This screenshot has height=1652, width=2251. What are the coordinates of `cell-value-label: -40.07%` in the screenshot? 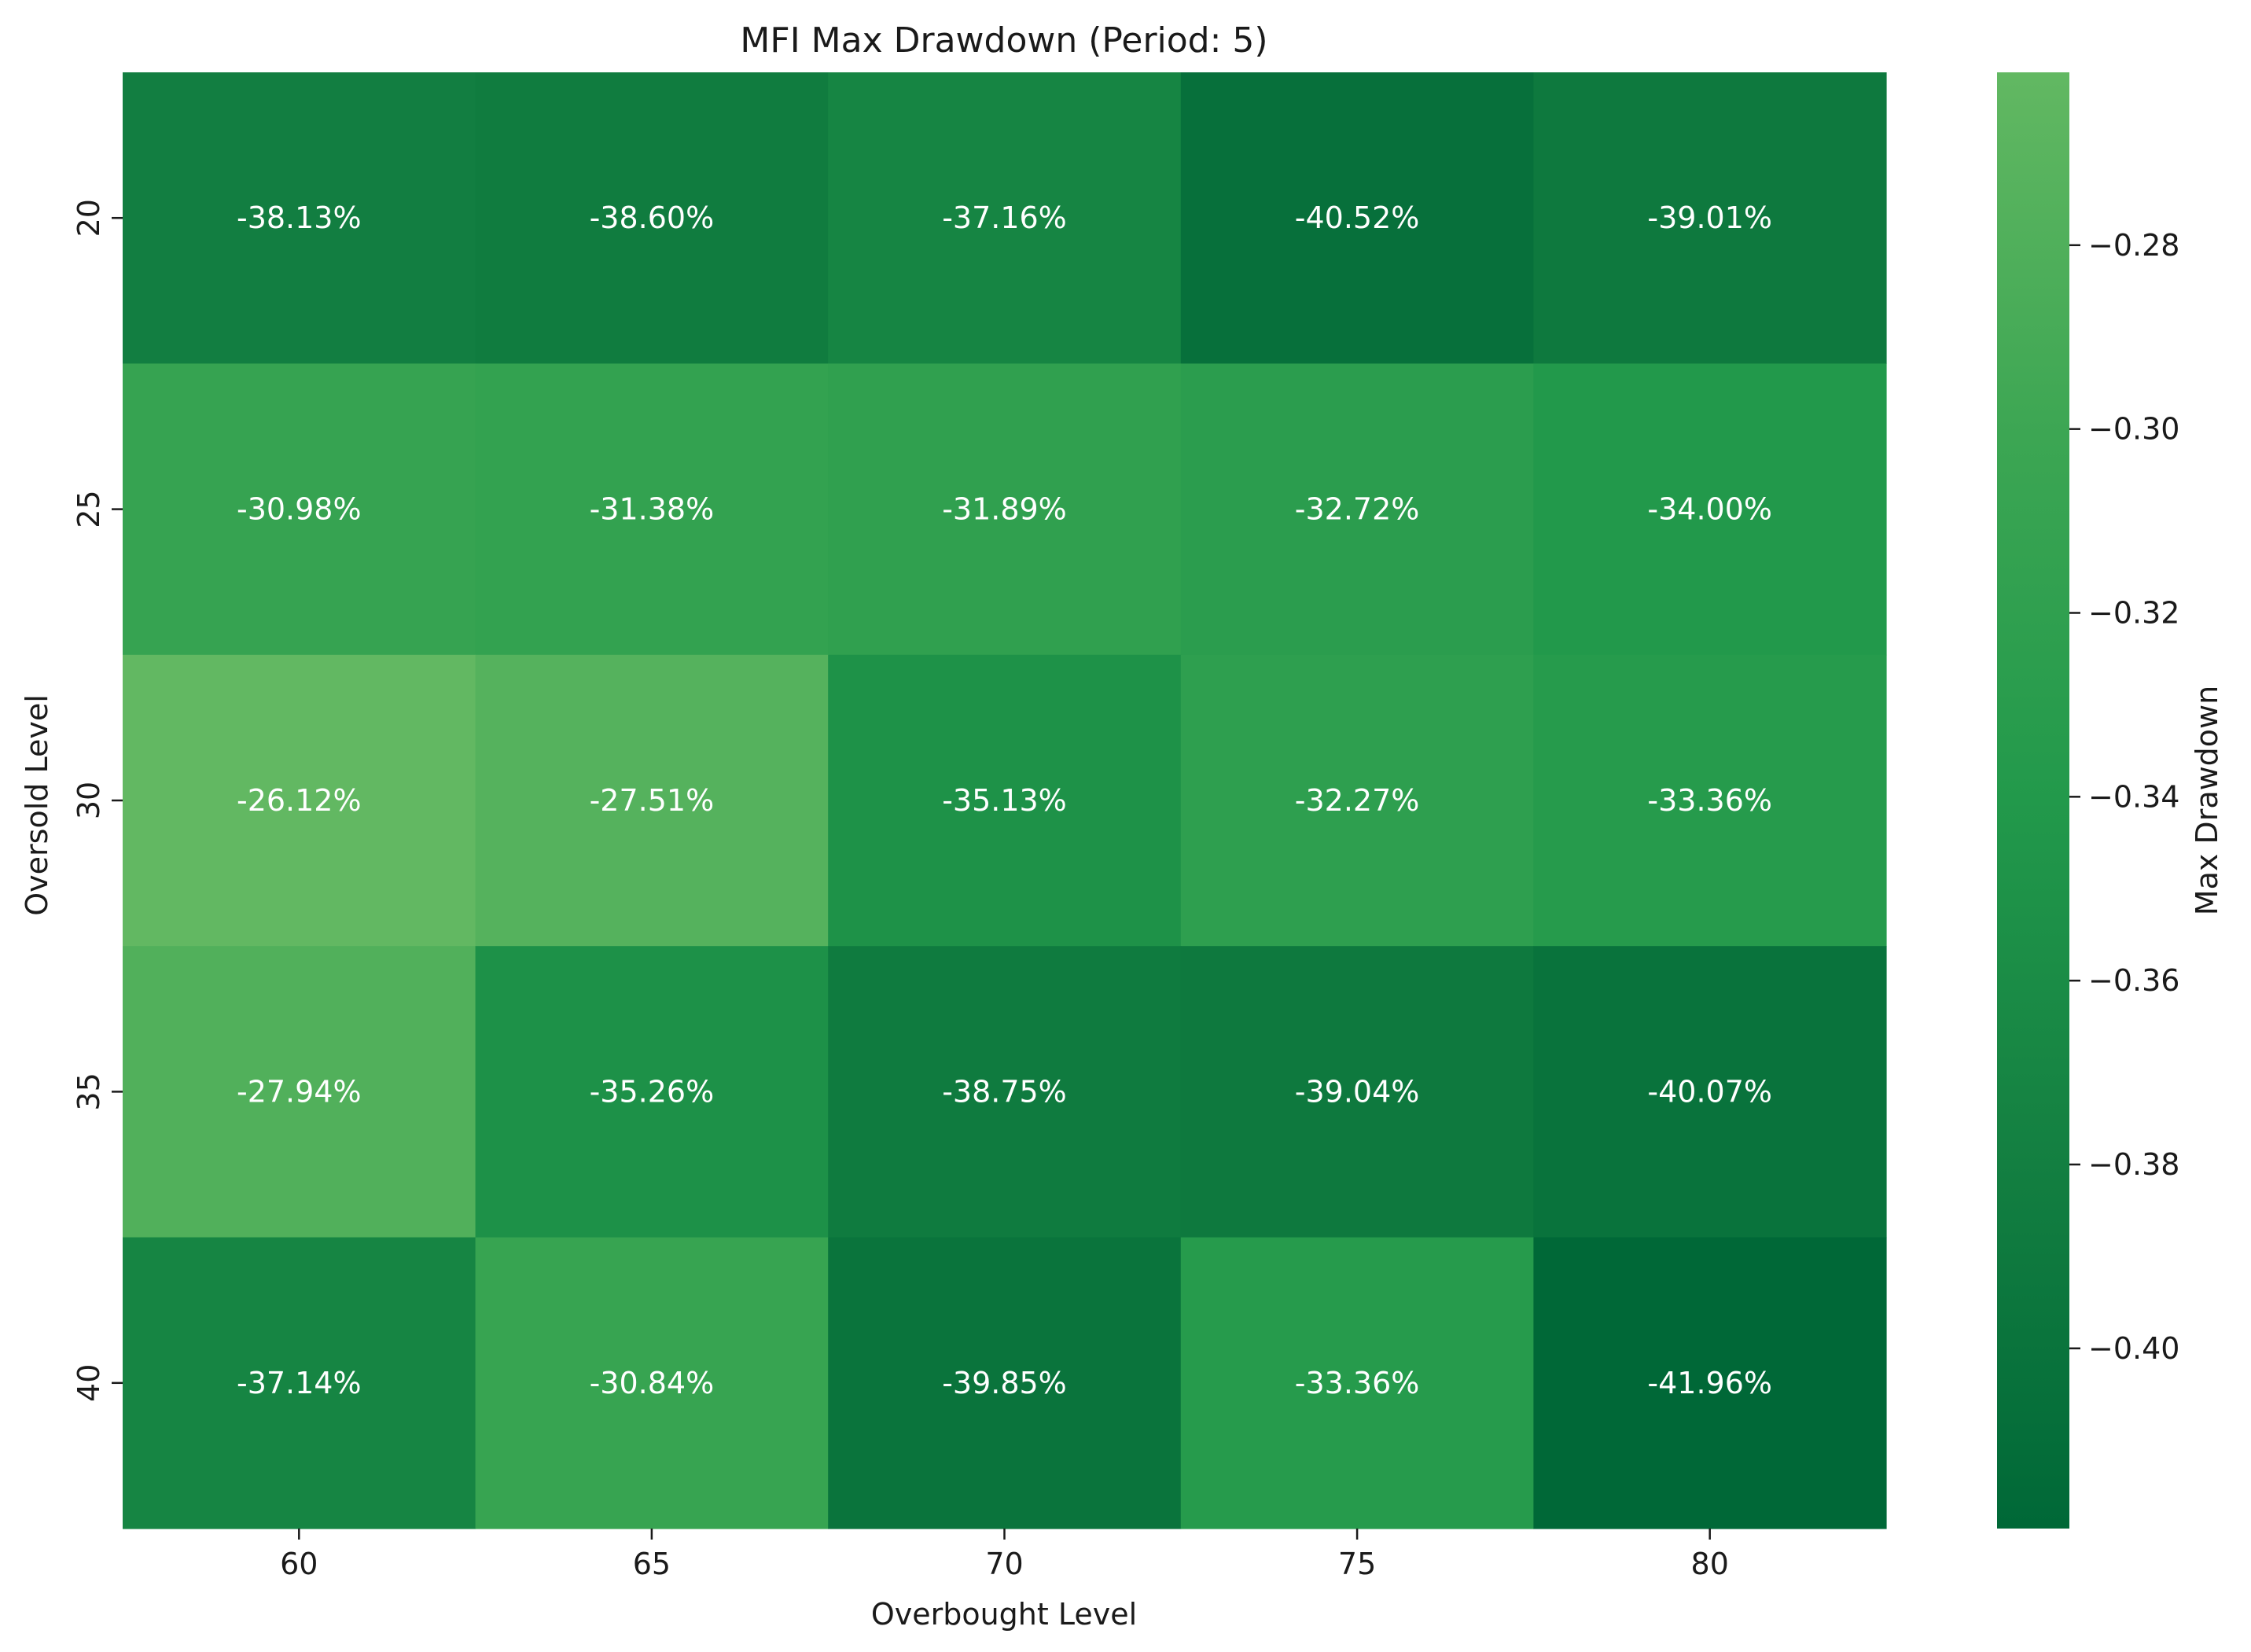 It's located at (1709, 1091).